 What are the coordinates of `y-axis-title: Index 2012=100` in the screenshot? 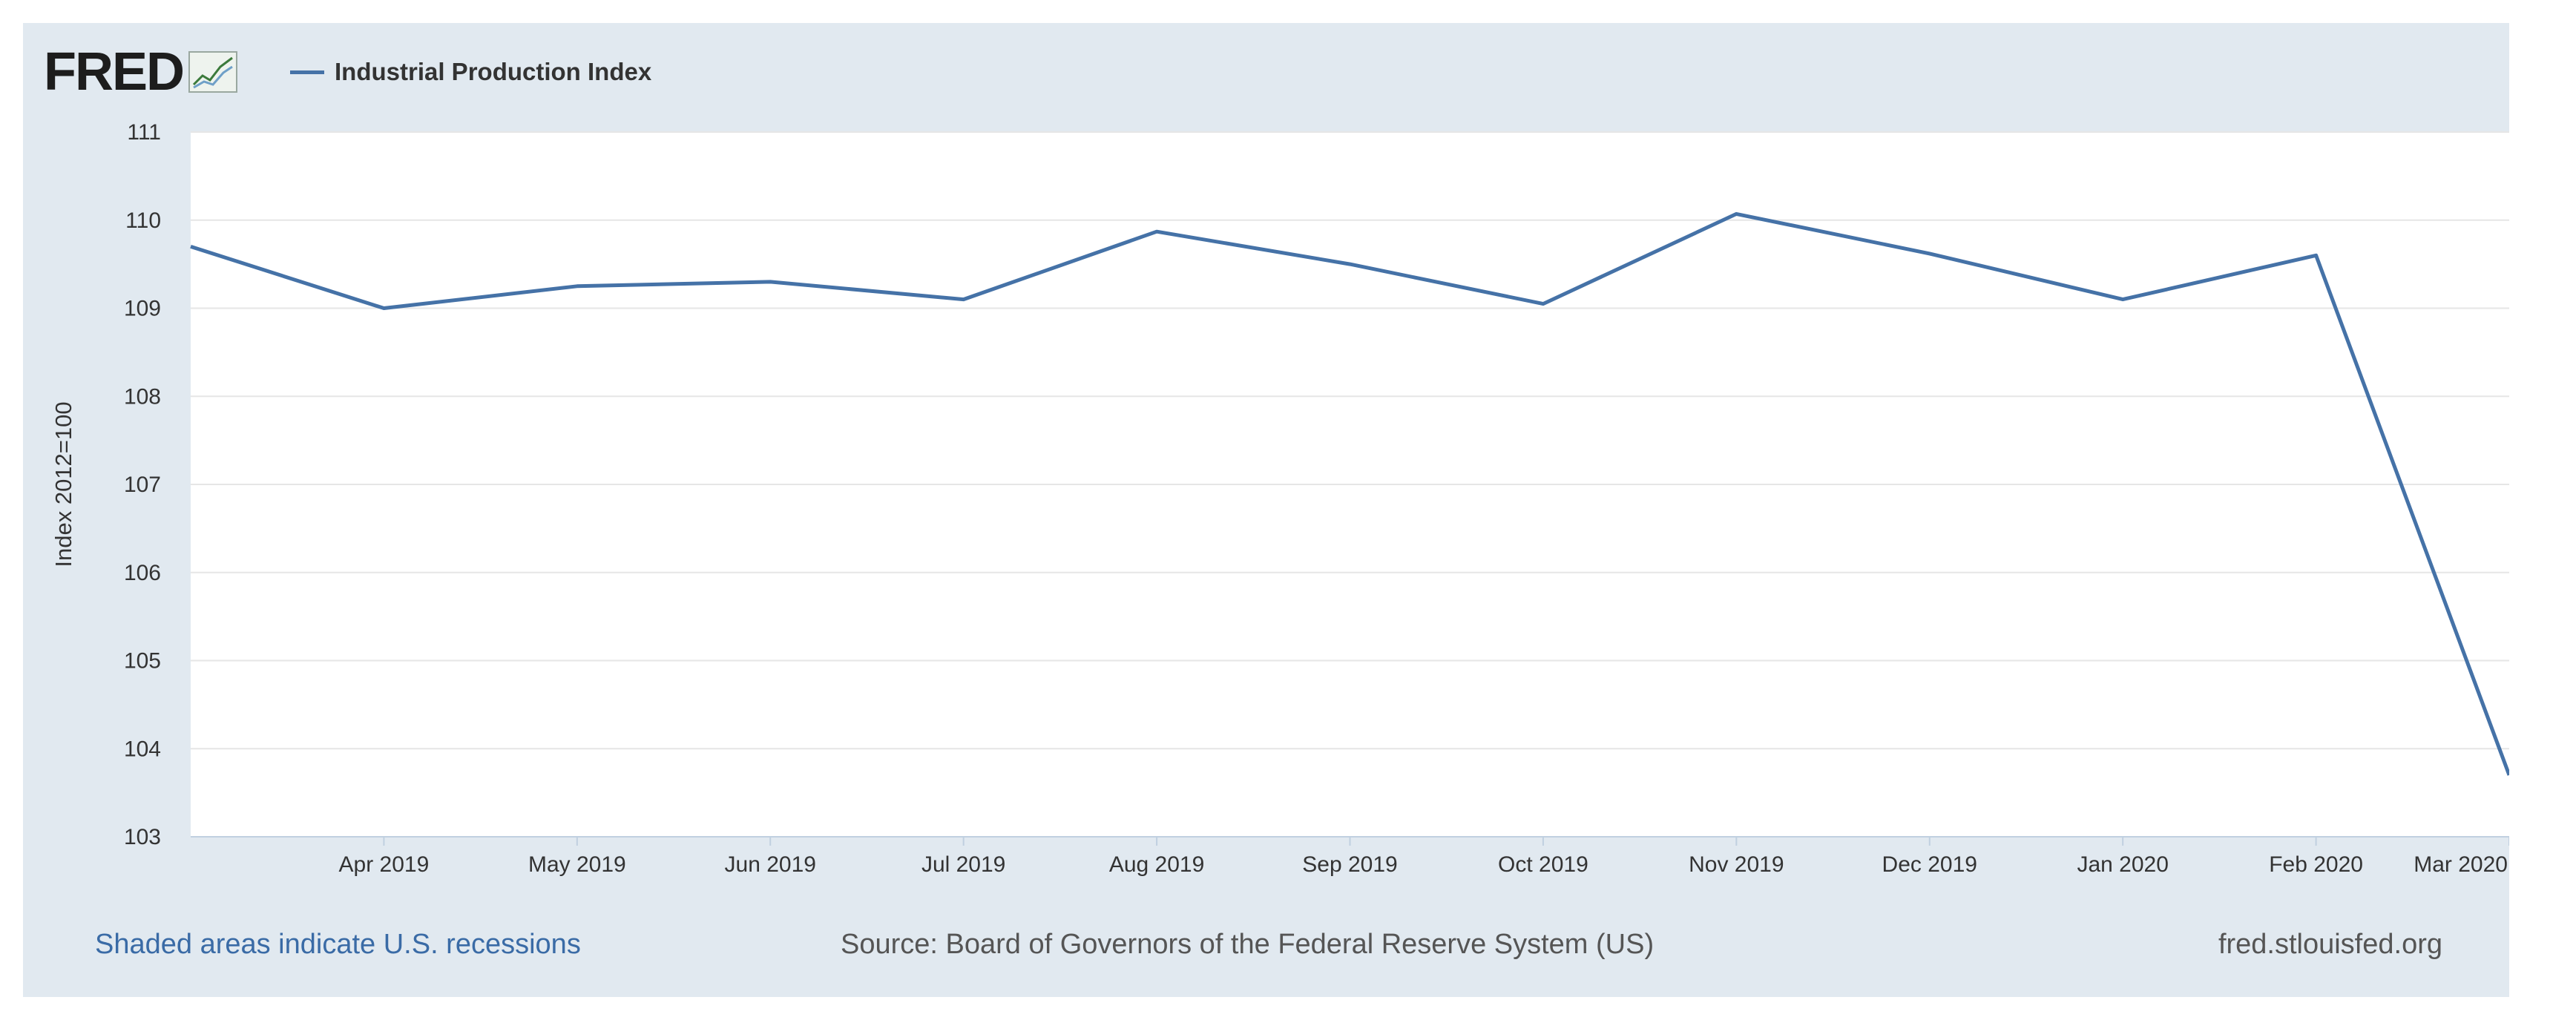 It's located at (63, 484).